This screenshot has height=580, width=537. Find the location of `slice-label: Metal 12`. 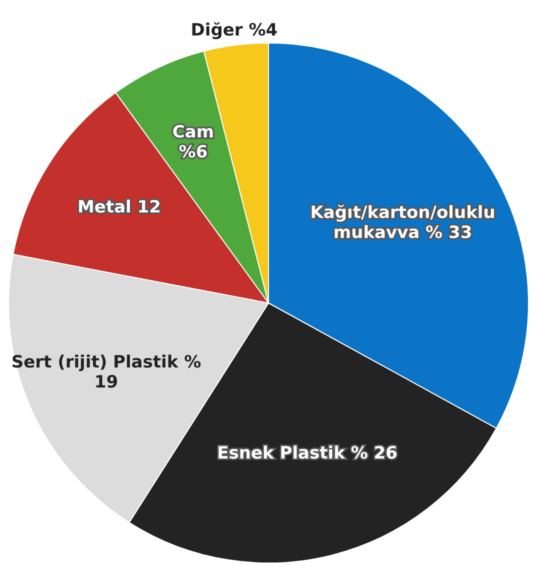

slice-label: Metal 12 is located at coordinates (119, 208).